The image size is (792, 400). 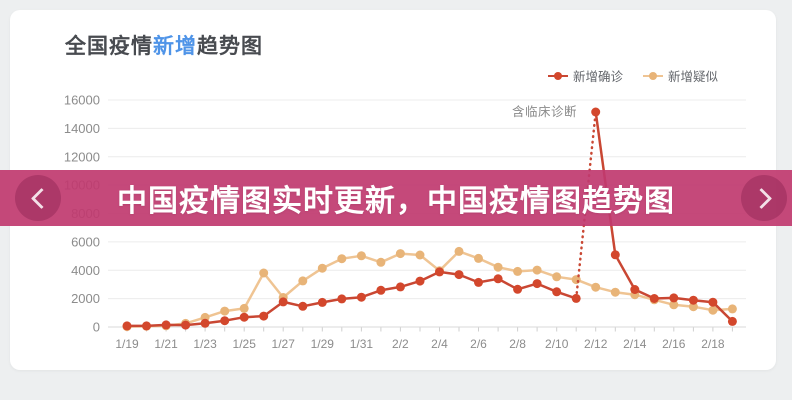 I want to click on carousel-banner: 中国疫情图实时更新，中国疫情图趋势图, so click(x=396, y=198).